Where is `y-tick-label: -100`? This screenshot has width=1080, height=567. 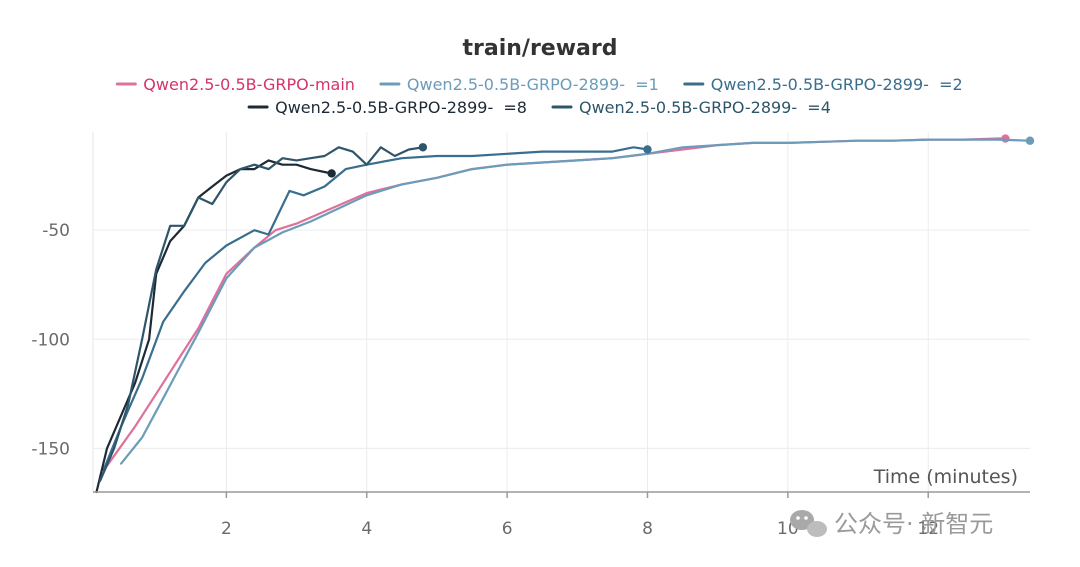
y-tick-label: -100 is located at coordinates (50, 340).